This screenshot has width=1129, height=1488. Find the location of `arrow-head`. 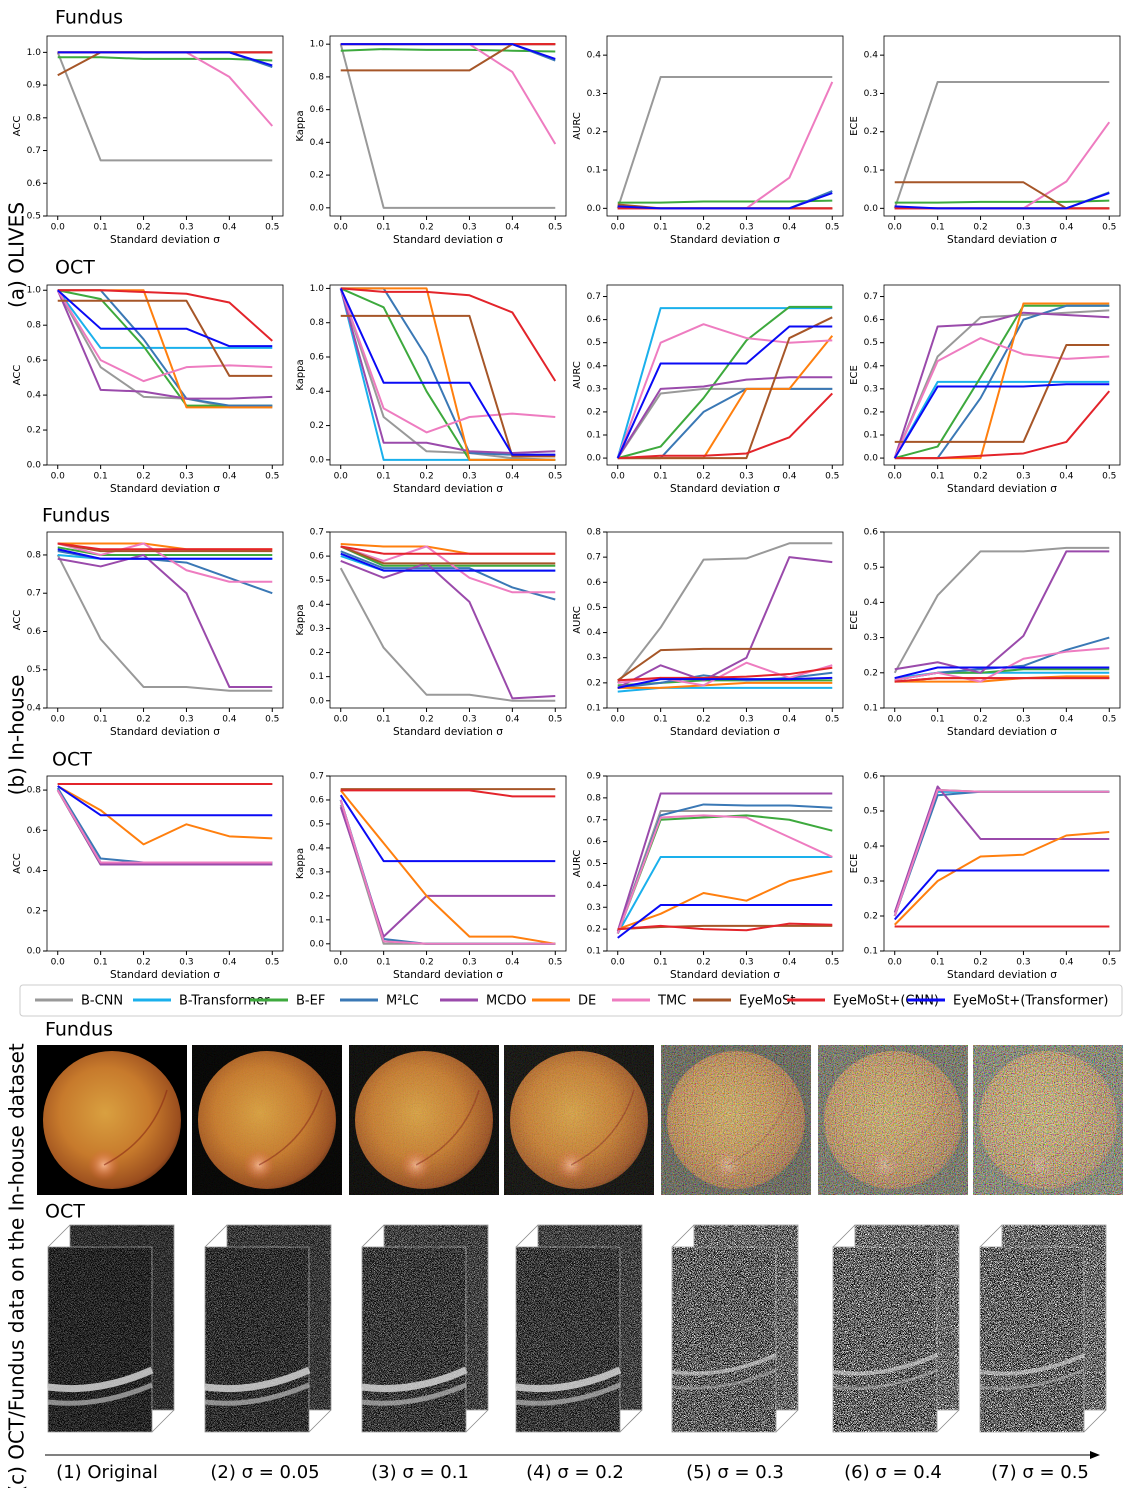

arrow-head is located at coordinates (1095, 1455).